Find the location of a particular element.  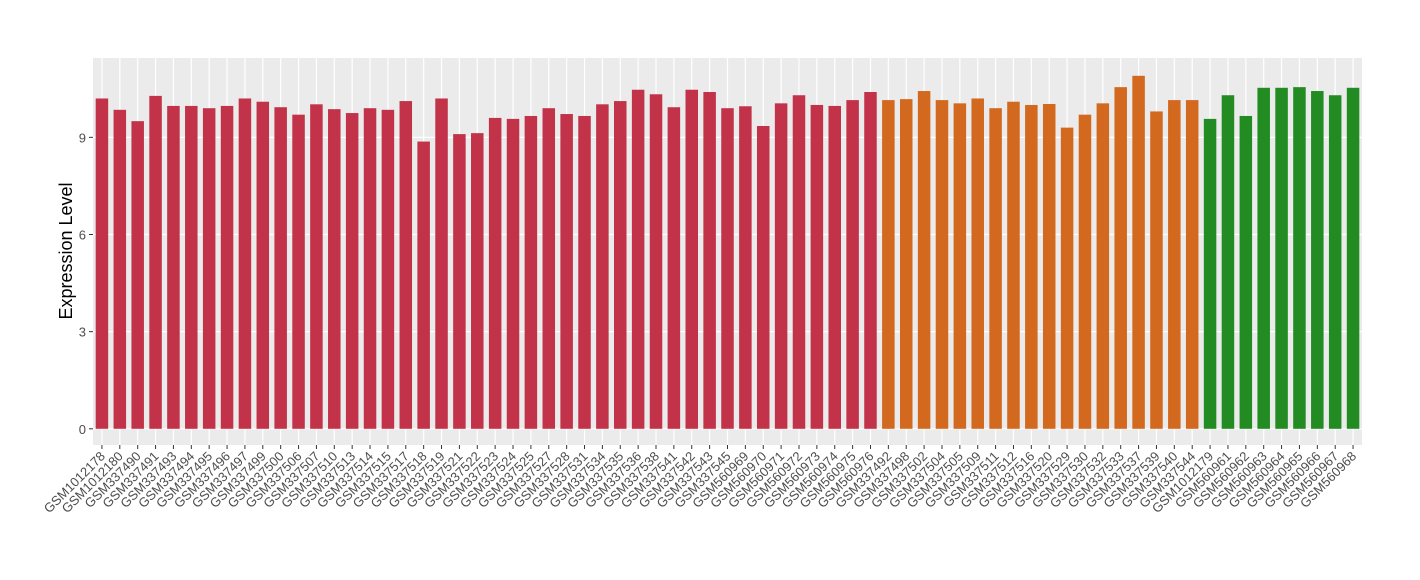

y-axis-title: Expression Level is located at coordinates (66, 250).